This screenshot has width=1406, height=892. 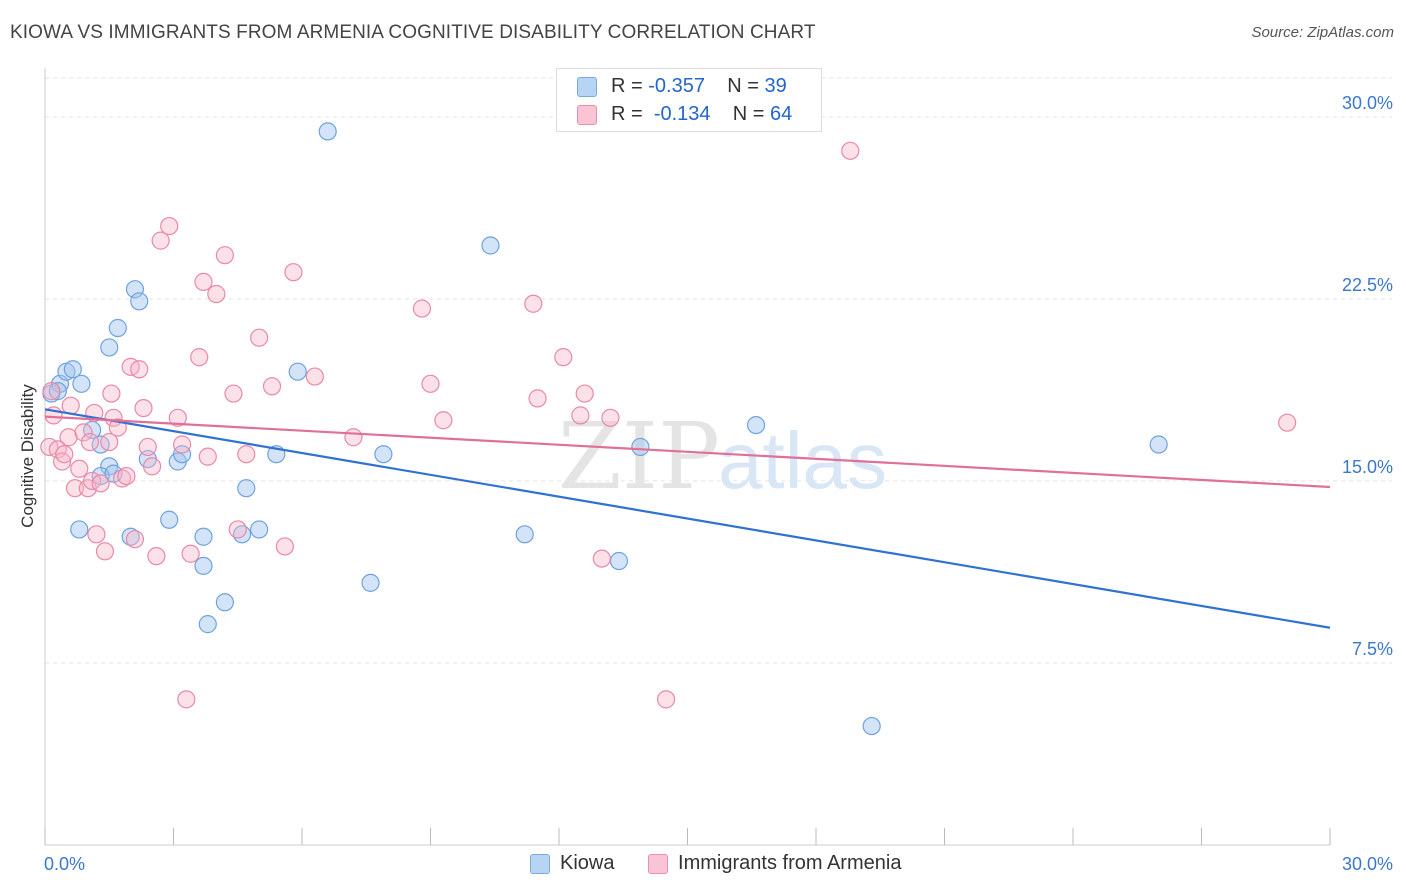 I want to click on watermark-zip: ZIP, so click(x=639, y=456).